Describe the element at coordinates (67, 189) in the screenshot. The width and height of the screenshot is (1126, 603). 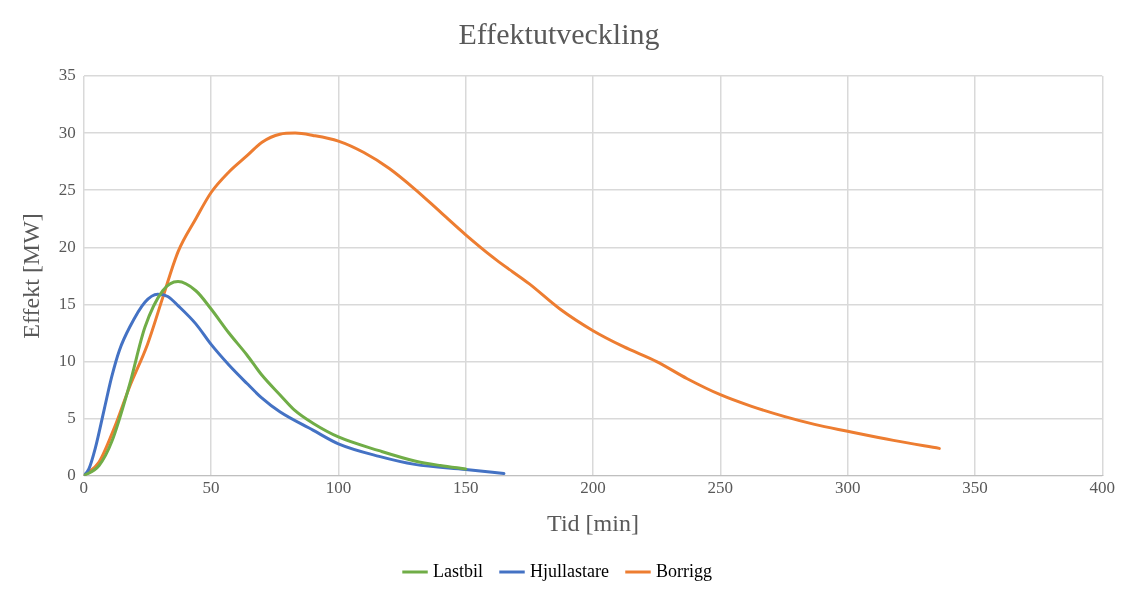
I see `y-tick-label: 25` at that location.